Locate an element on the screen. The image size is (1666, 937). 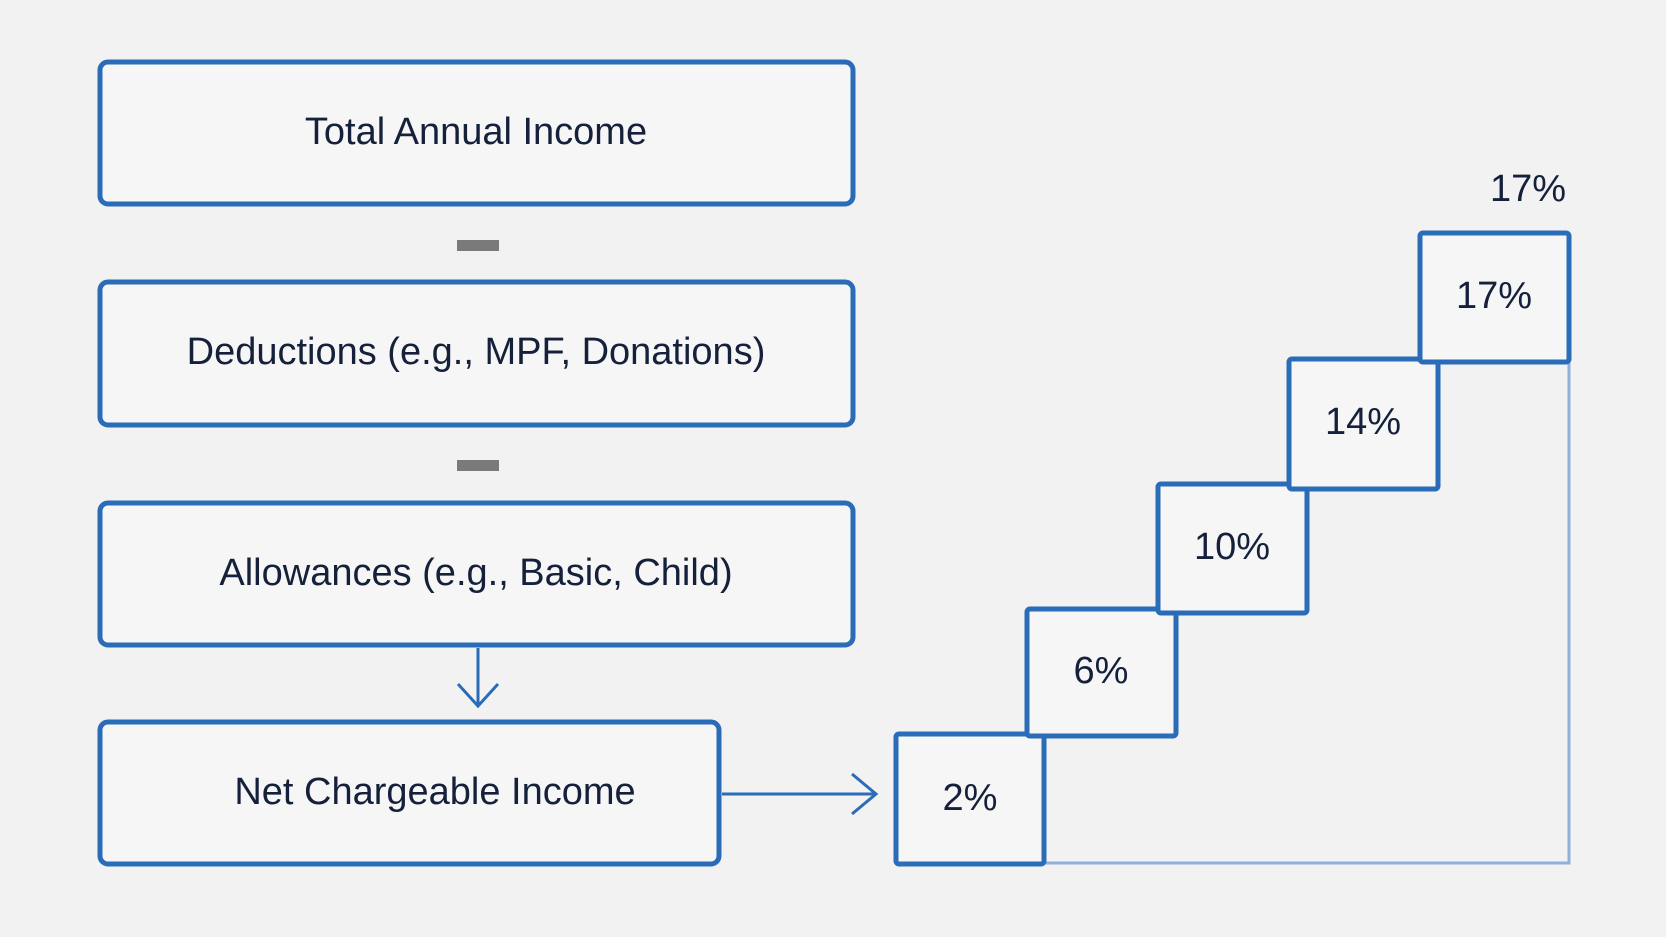
box-label: Deductions (e.g., MPF, Donations) is located at coordinates (476, 352).